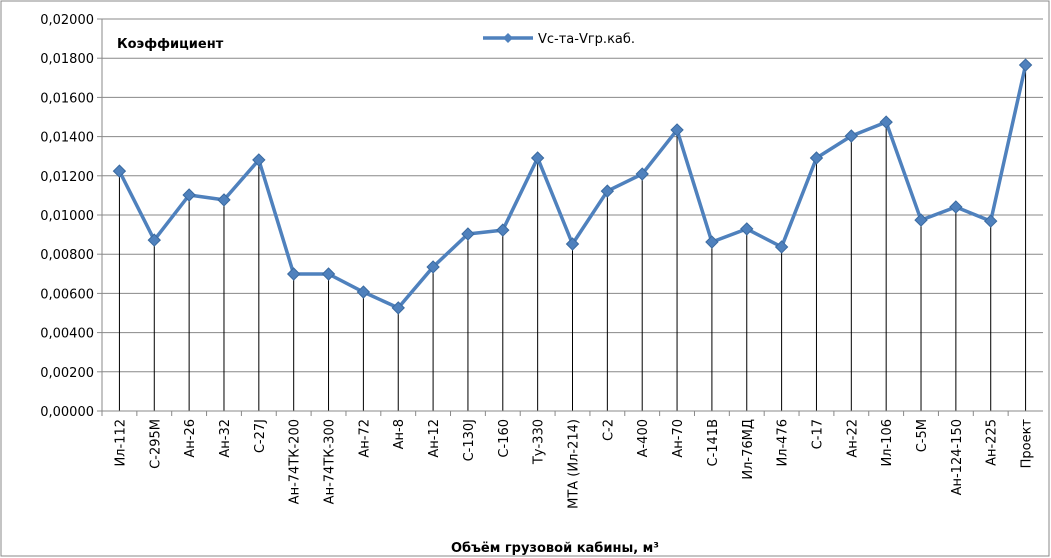  Describe the element at coordinates (539, 442) in the screenshot. I see `x-tick-label: Ту-330` at that location.